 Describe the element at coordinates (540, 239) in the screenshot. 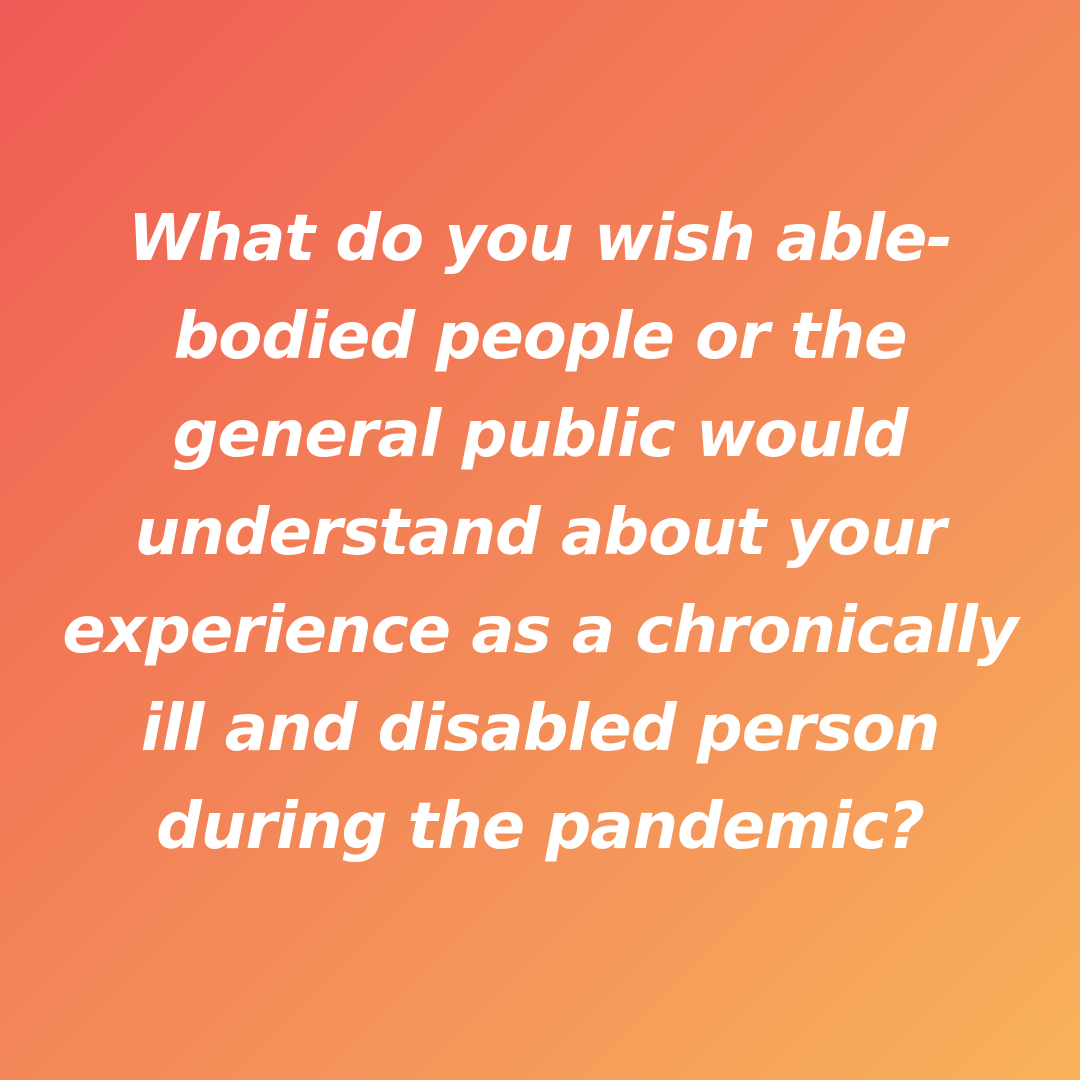

I see `question-line-1: What do you wish able-` at that location.